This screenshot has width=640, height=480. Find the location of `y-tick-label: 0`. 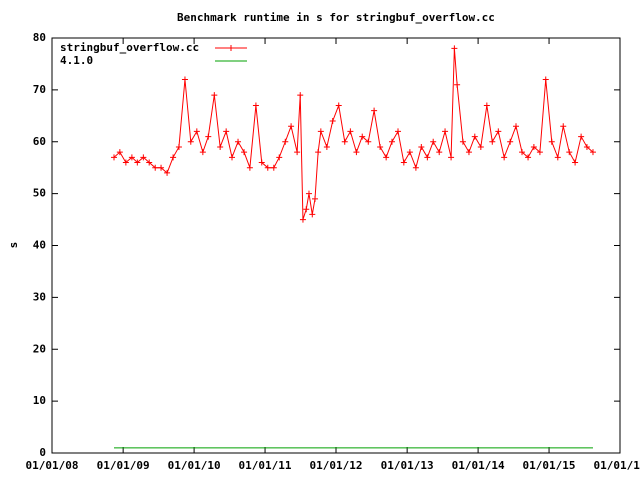

y-tick-label: 0 is located at coordinates (42, 452).